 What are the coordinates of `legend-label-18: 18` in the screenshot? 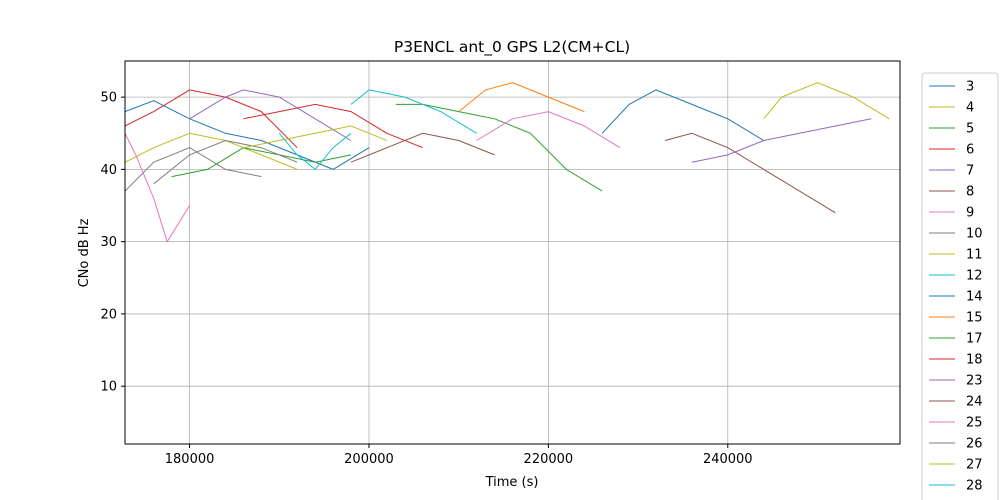 It's located at (974, 360).